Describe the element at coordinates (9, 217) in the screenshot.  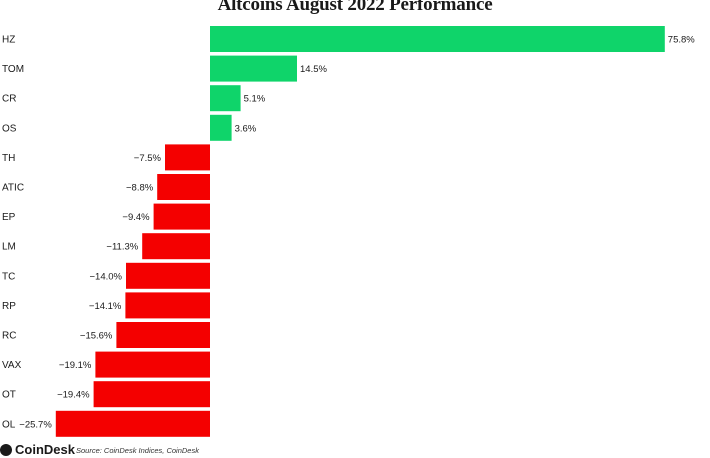
I see `category-label: EP` at that location.